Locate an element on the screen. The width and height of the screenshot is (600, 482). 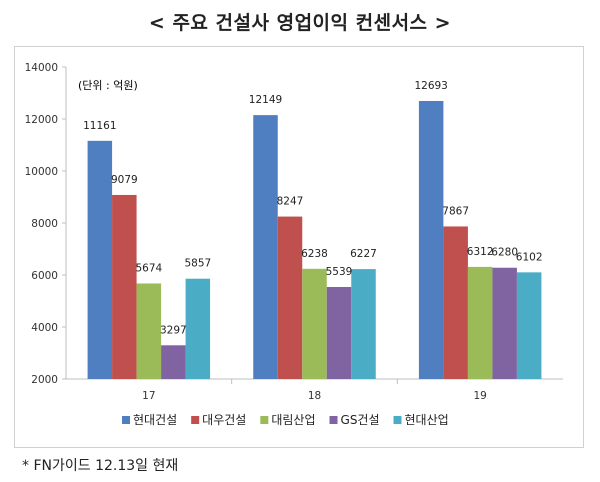
y-tick-label: 6000 is located at coordinates (44, 276).